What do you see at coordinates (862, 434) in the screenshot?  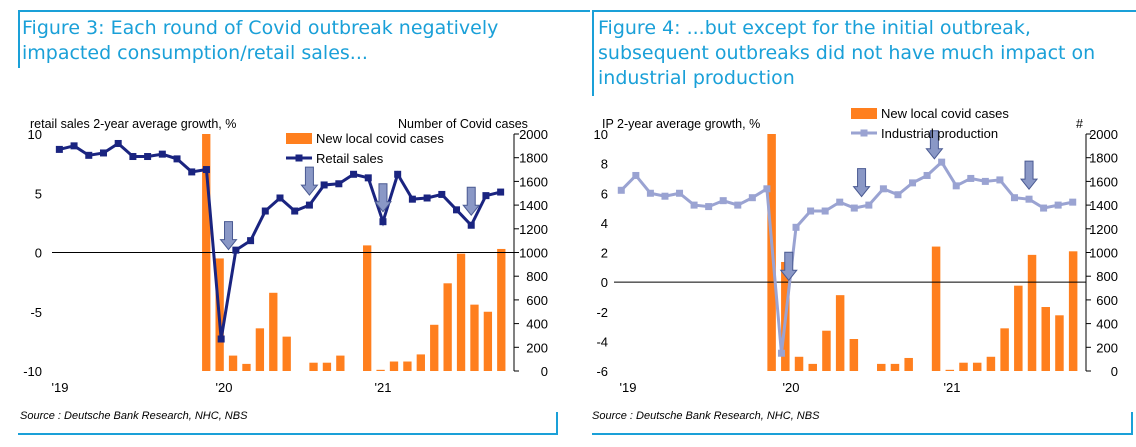 I see `bottom-rule` at bounding box center [862, 434].